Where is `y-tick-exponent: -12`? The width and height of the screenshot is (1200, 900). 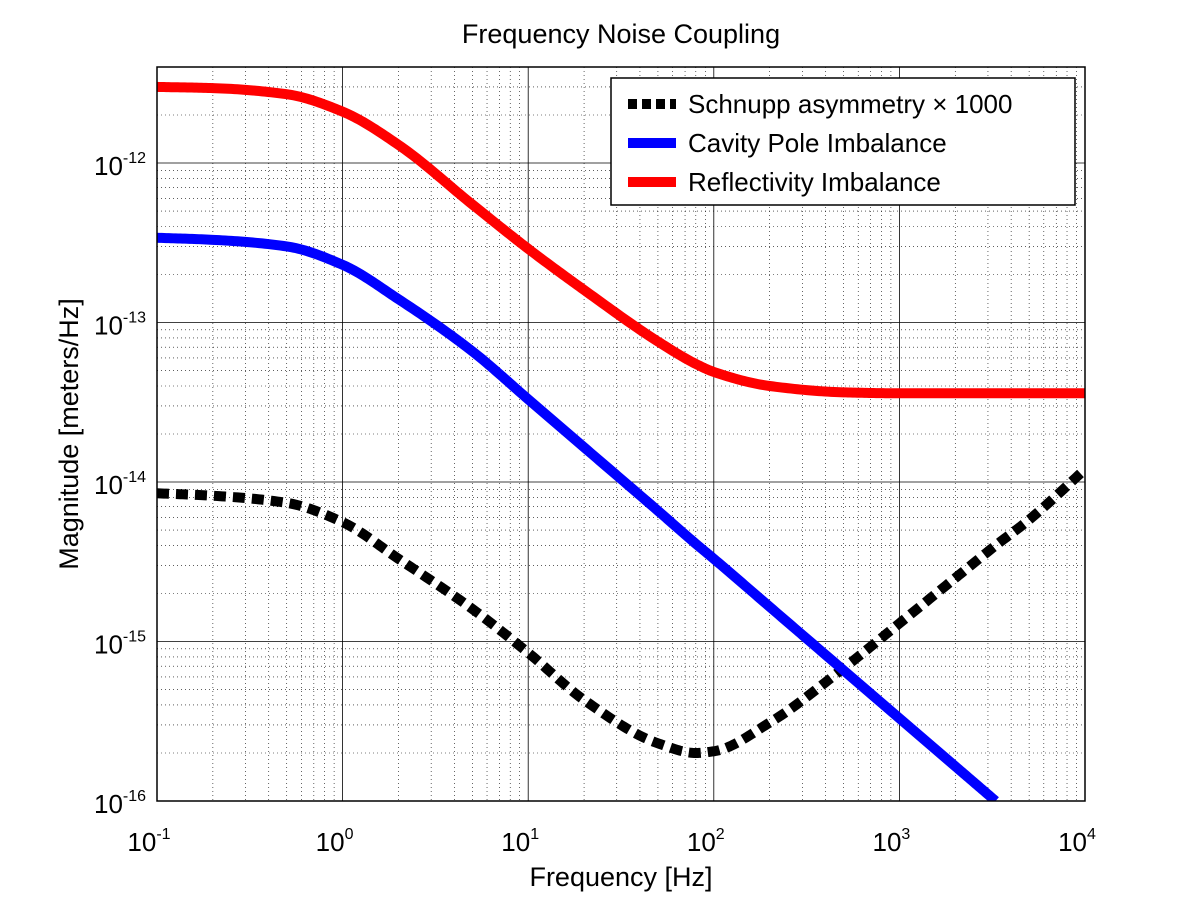
y-tick-exponent: -12 is located at coordinates (134, 158).